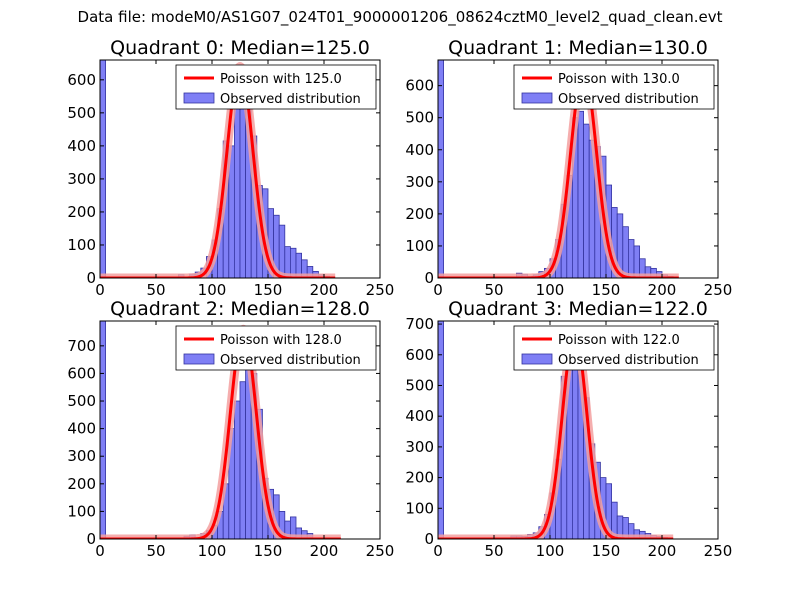  I want to click on legend: Poisson with 130.0 Observed distribution, so click(614, 87).